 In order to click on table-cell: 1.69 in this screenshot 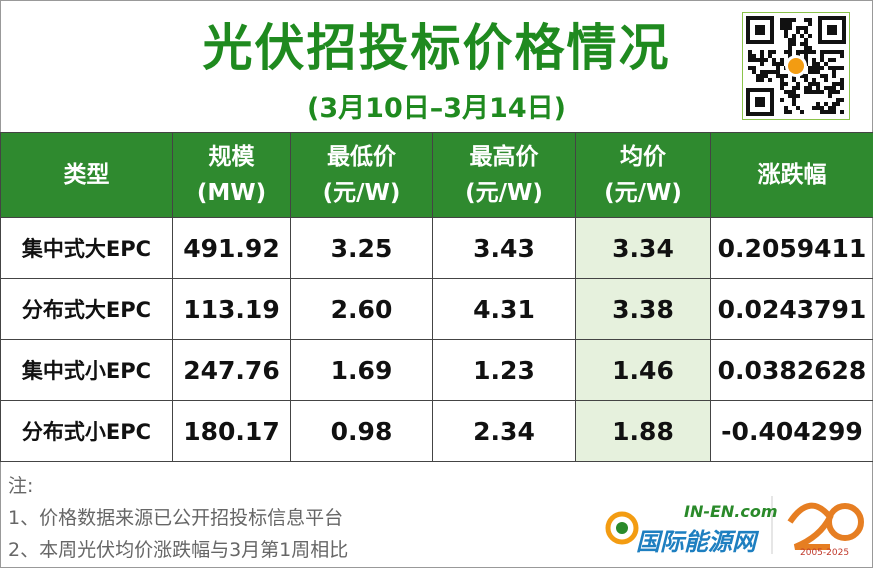, I will do `click(361, 370)`.